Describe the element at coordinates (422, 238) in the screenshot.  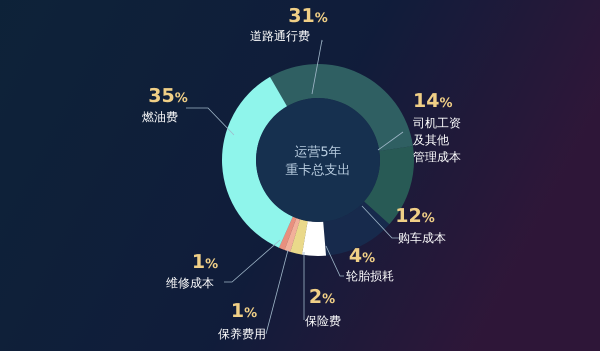
I see `slice-label: 购车成本` at that location.